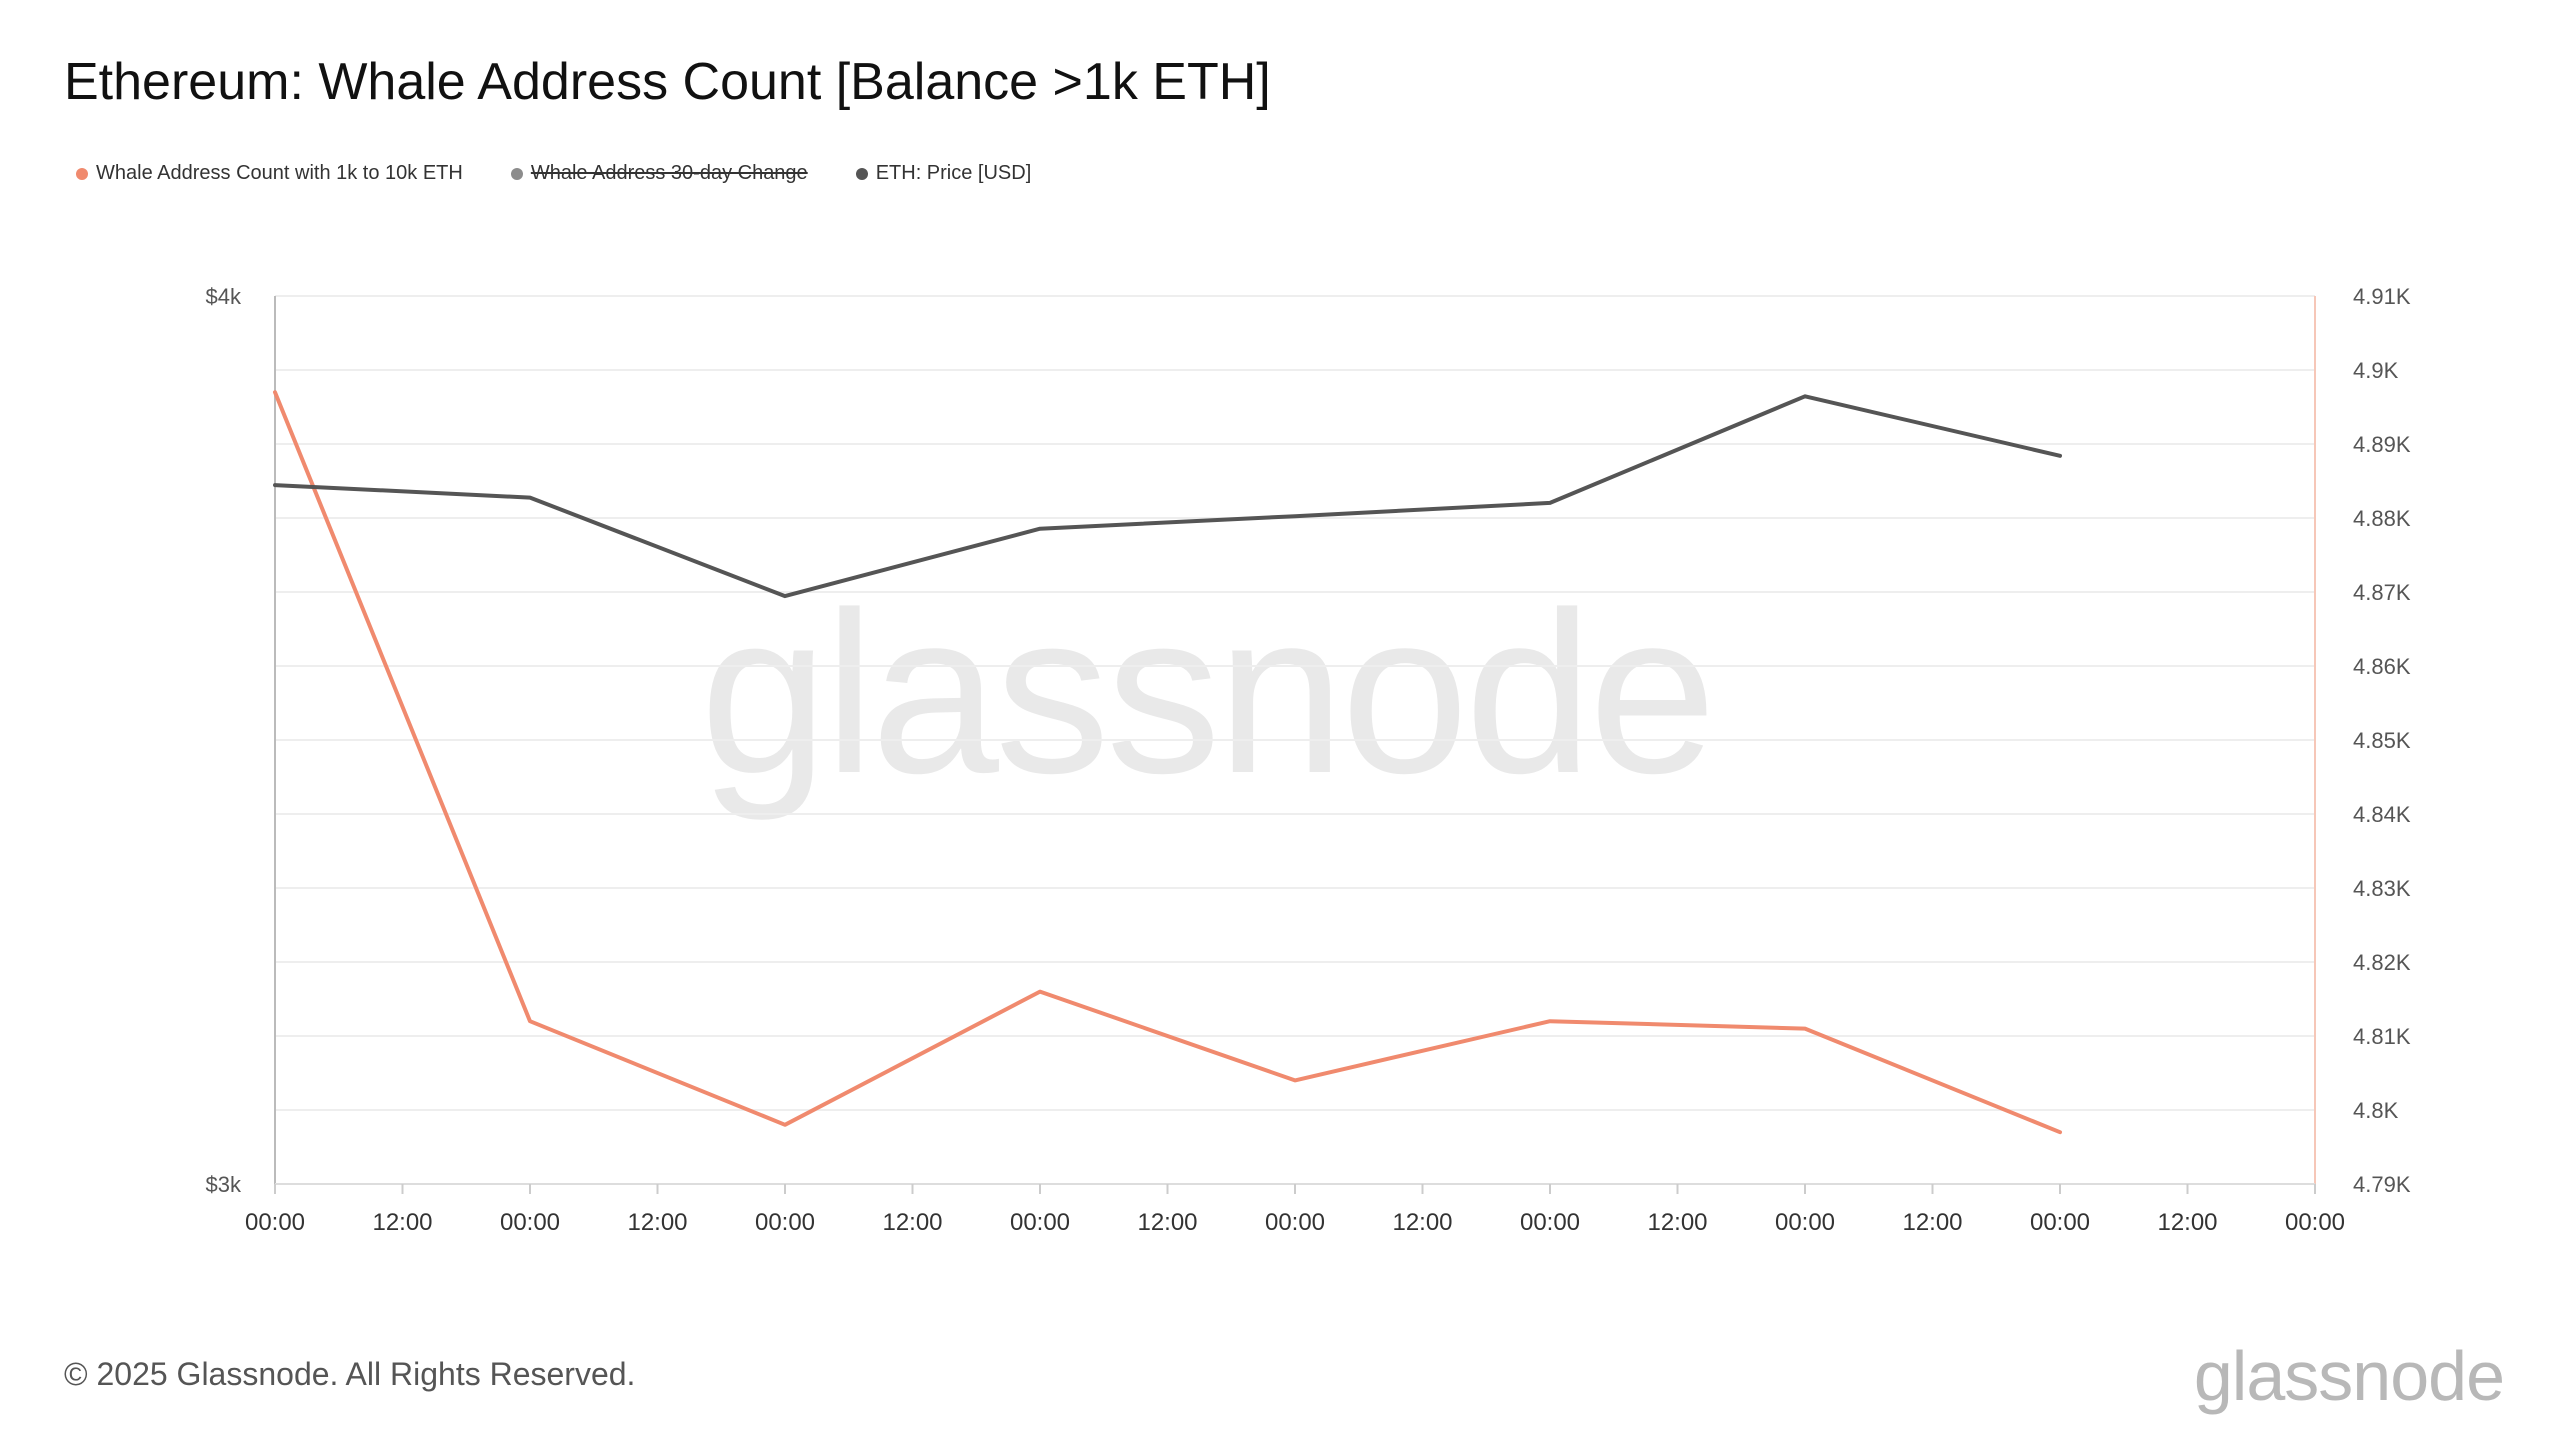 Image resolution: width=2560 pixels, height=1440 pixels. What do you see at coordinates (350, 1374) in the screenshot?
I see `footer-copyright: © 2025 Glassnode. All Rights Reserved.` at bounding box center [350, 1374].